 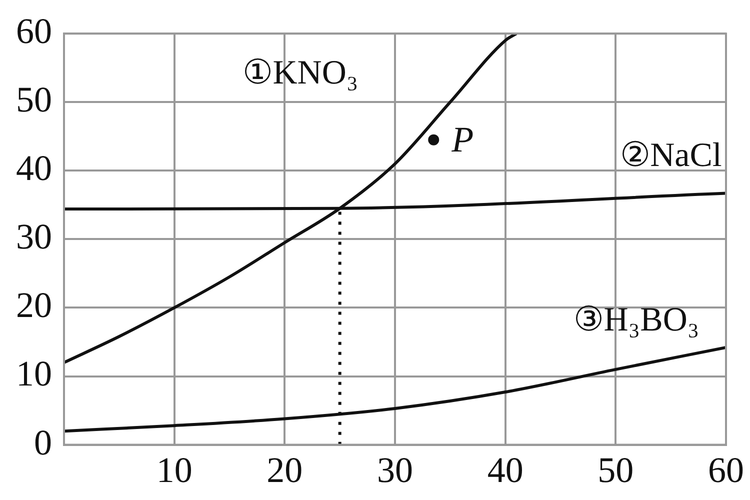 I want to click on series-label: P, so click(x=462, y=139).